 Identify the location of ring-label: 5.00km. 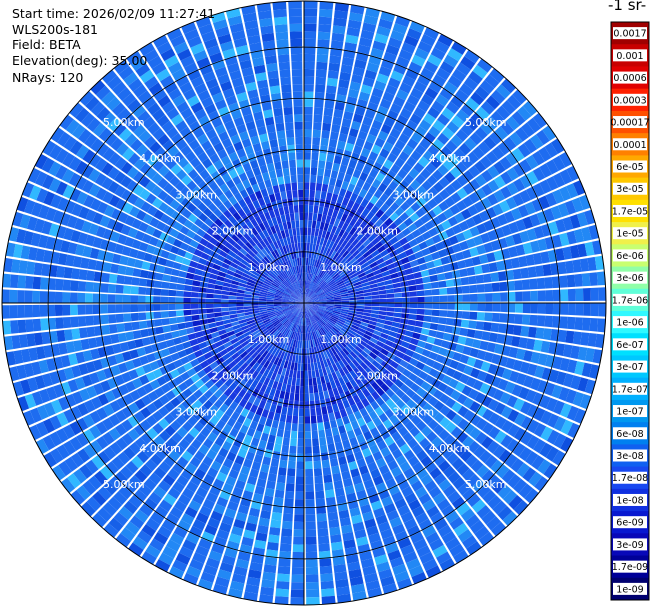
(486, 122).